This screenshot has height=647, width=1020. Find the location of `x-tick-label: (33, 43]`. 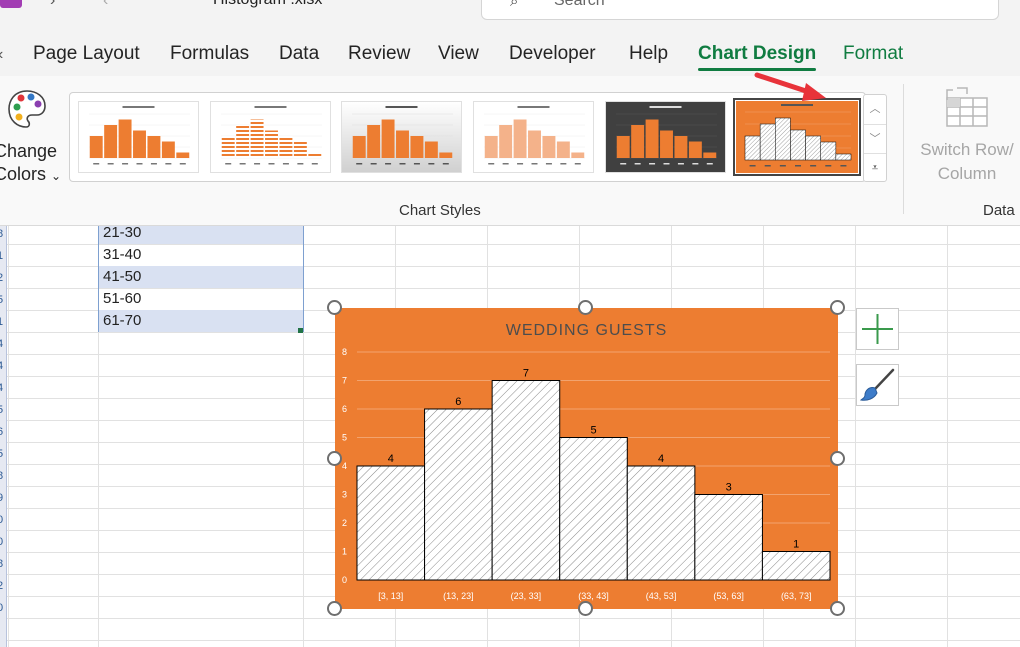

x-tick-label: (33, 43] is located at coordinates (593, 596).